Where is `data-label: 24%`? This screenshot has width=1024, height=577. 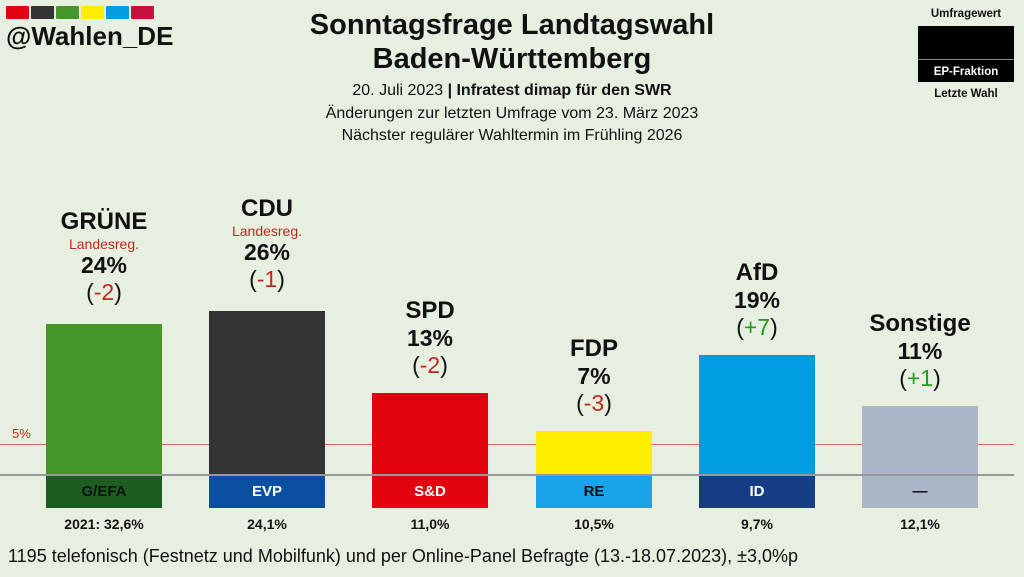 data-label: 24% is located at coordinates (104, 264).